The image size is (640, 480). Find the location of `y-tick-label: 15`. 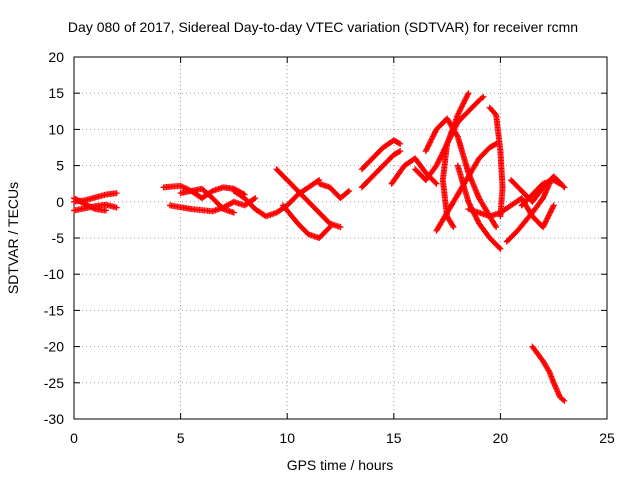

y-tick-label: 15 is located at coordinates (56, 93).